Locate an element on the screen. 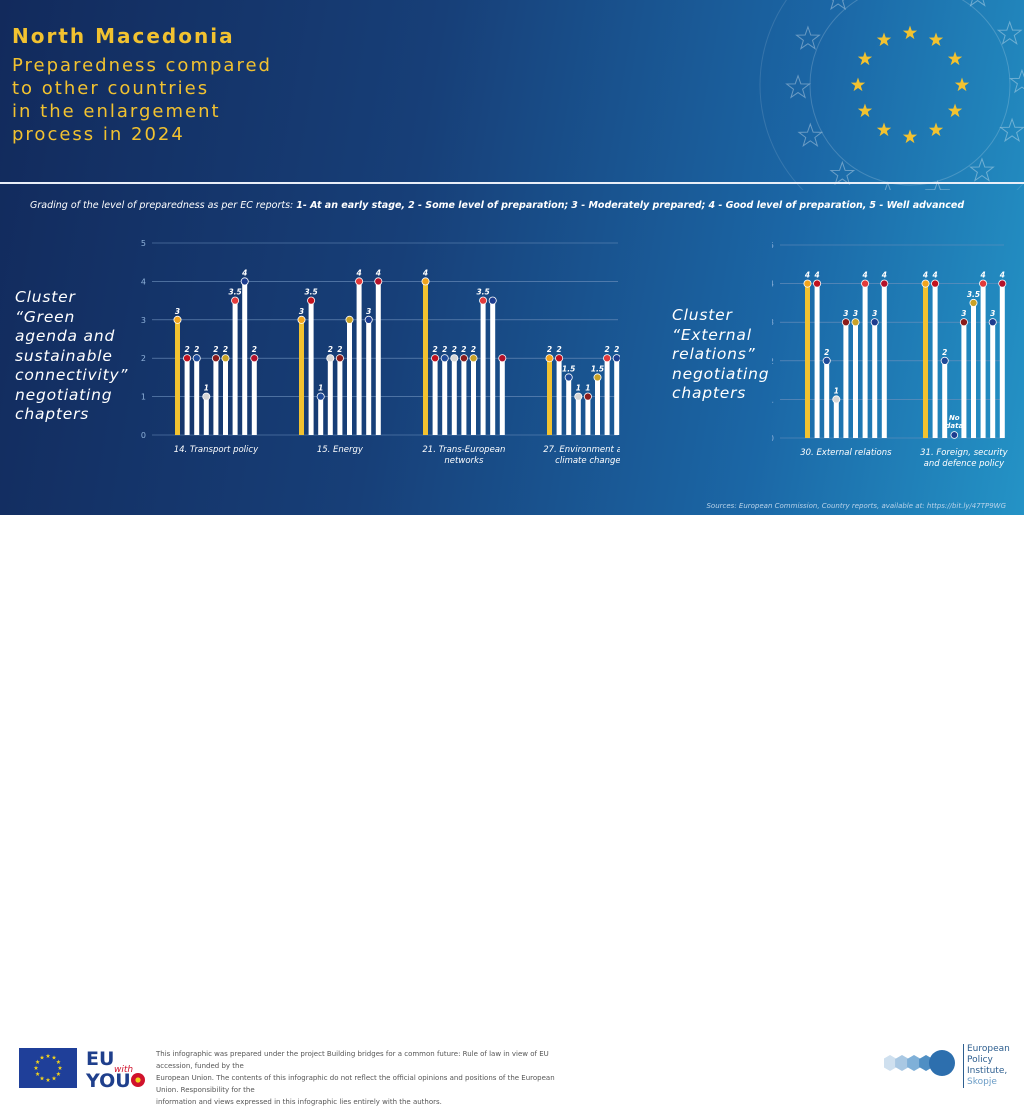  logo-eu-text: EU is located at coordinates (100, 1059).